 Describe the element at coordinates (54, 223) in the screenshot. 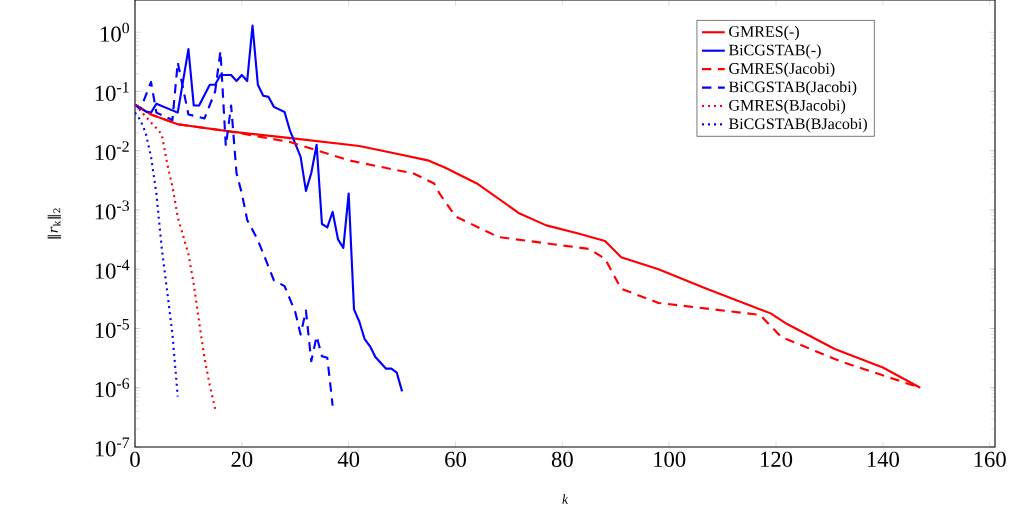

I see `y-axis-title: ‖r$_{k}$‖$_{2}$` at that location.